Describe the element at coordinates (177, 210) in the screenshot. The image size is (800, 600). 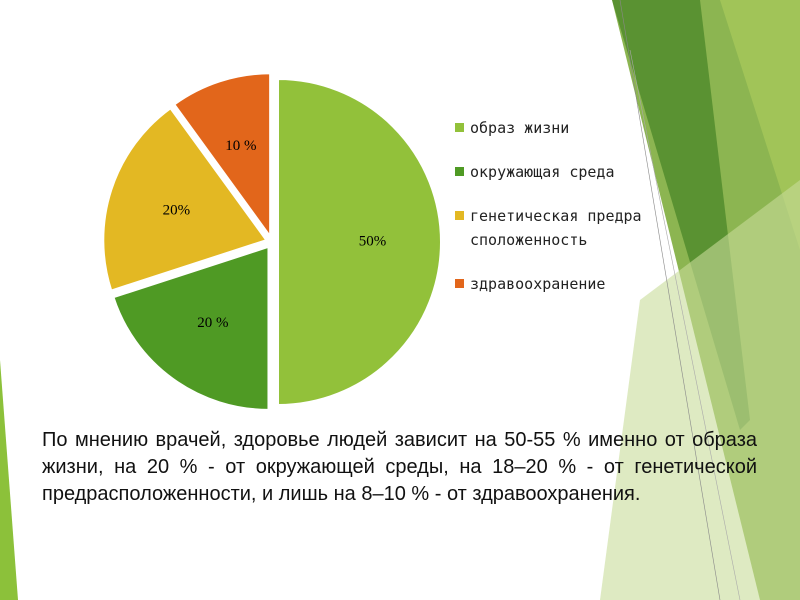
I see `data-label: 20%` at that location.